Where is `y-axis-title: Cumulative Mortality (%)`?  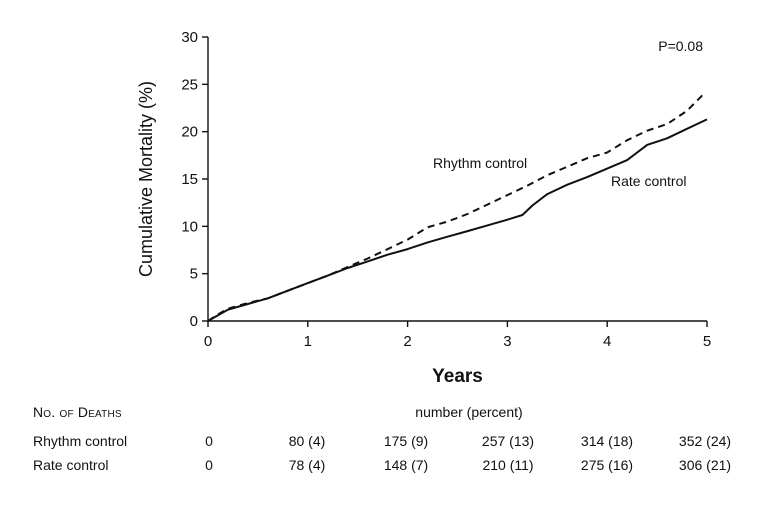
y-axis-title: Cumulative Mortality (%) is located at coordinates (146, 179).